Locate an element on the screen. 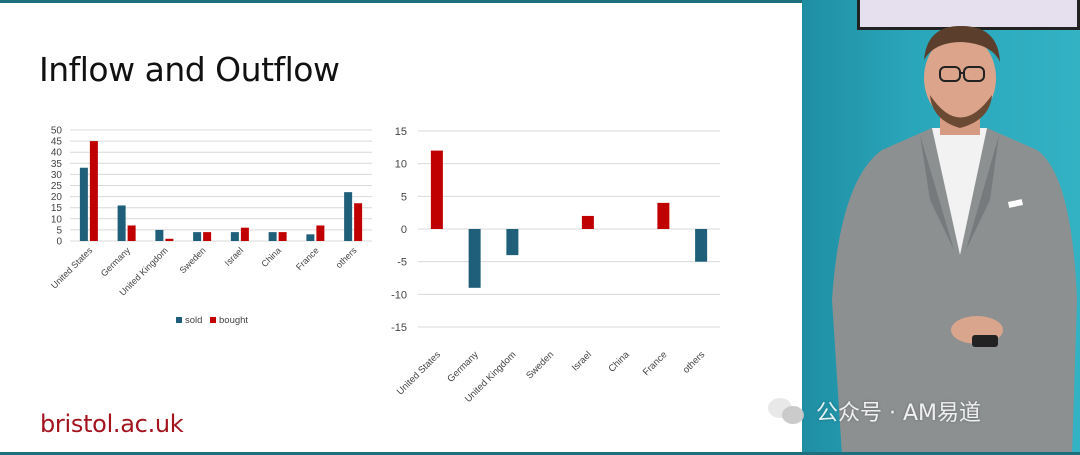  watermark: 公众号 · AM易道 is located at coordinates (874, 411).